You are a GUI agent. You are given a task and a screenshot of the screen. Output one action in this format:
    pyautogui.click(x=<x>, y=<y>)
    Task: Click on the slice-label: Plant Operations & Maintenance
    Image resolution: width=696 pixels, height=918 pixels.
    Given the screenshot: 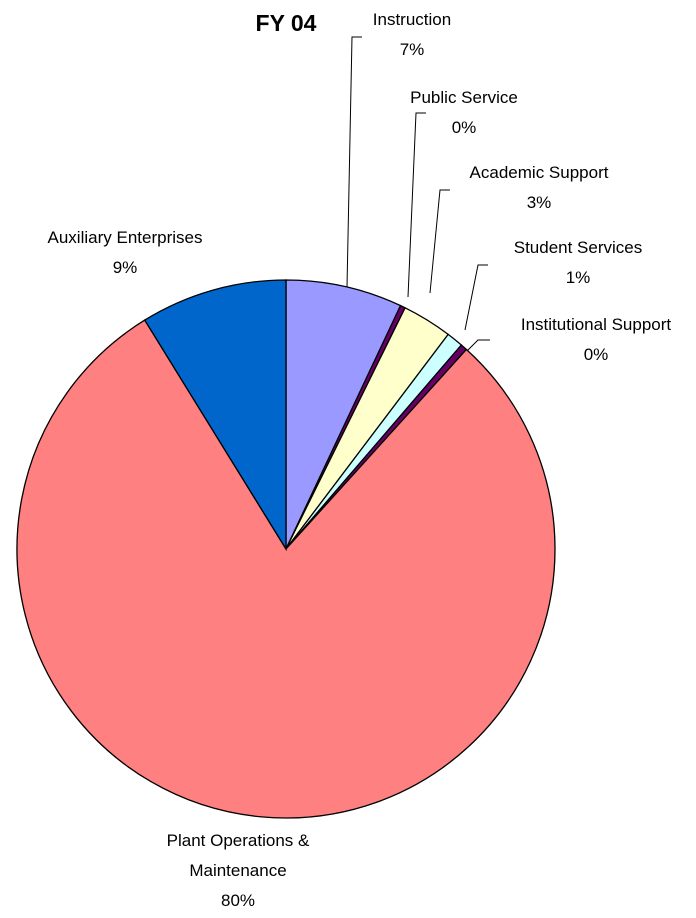 What is the action you would take?
    pyautogui.click(x=238, y=855)
    